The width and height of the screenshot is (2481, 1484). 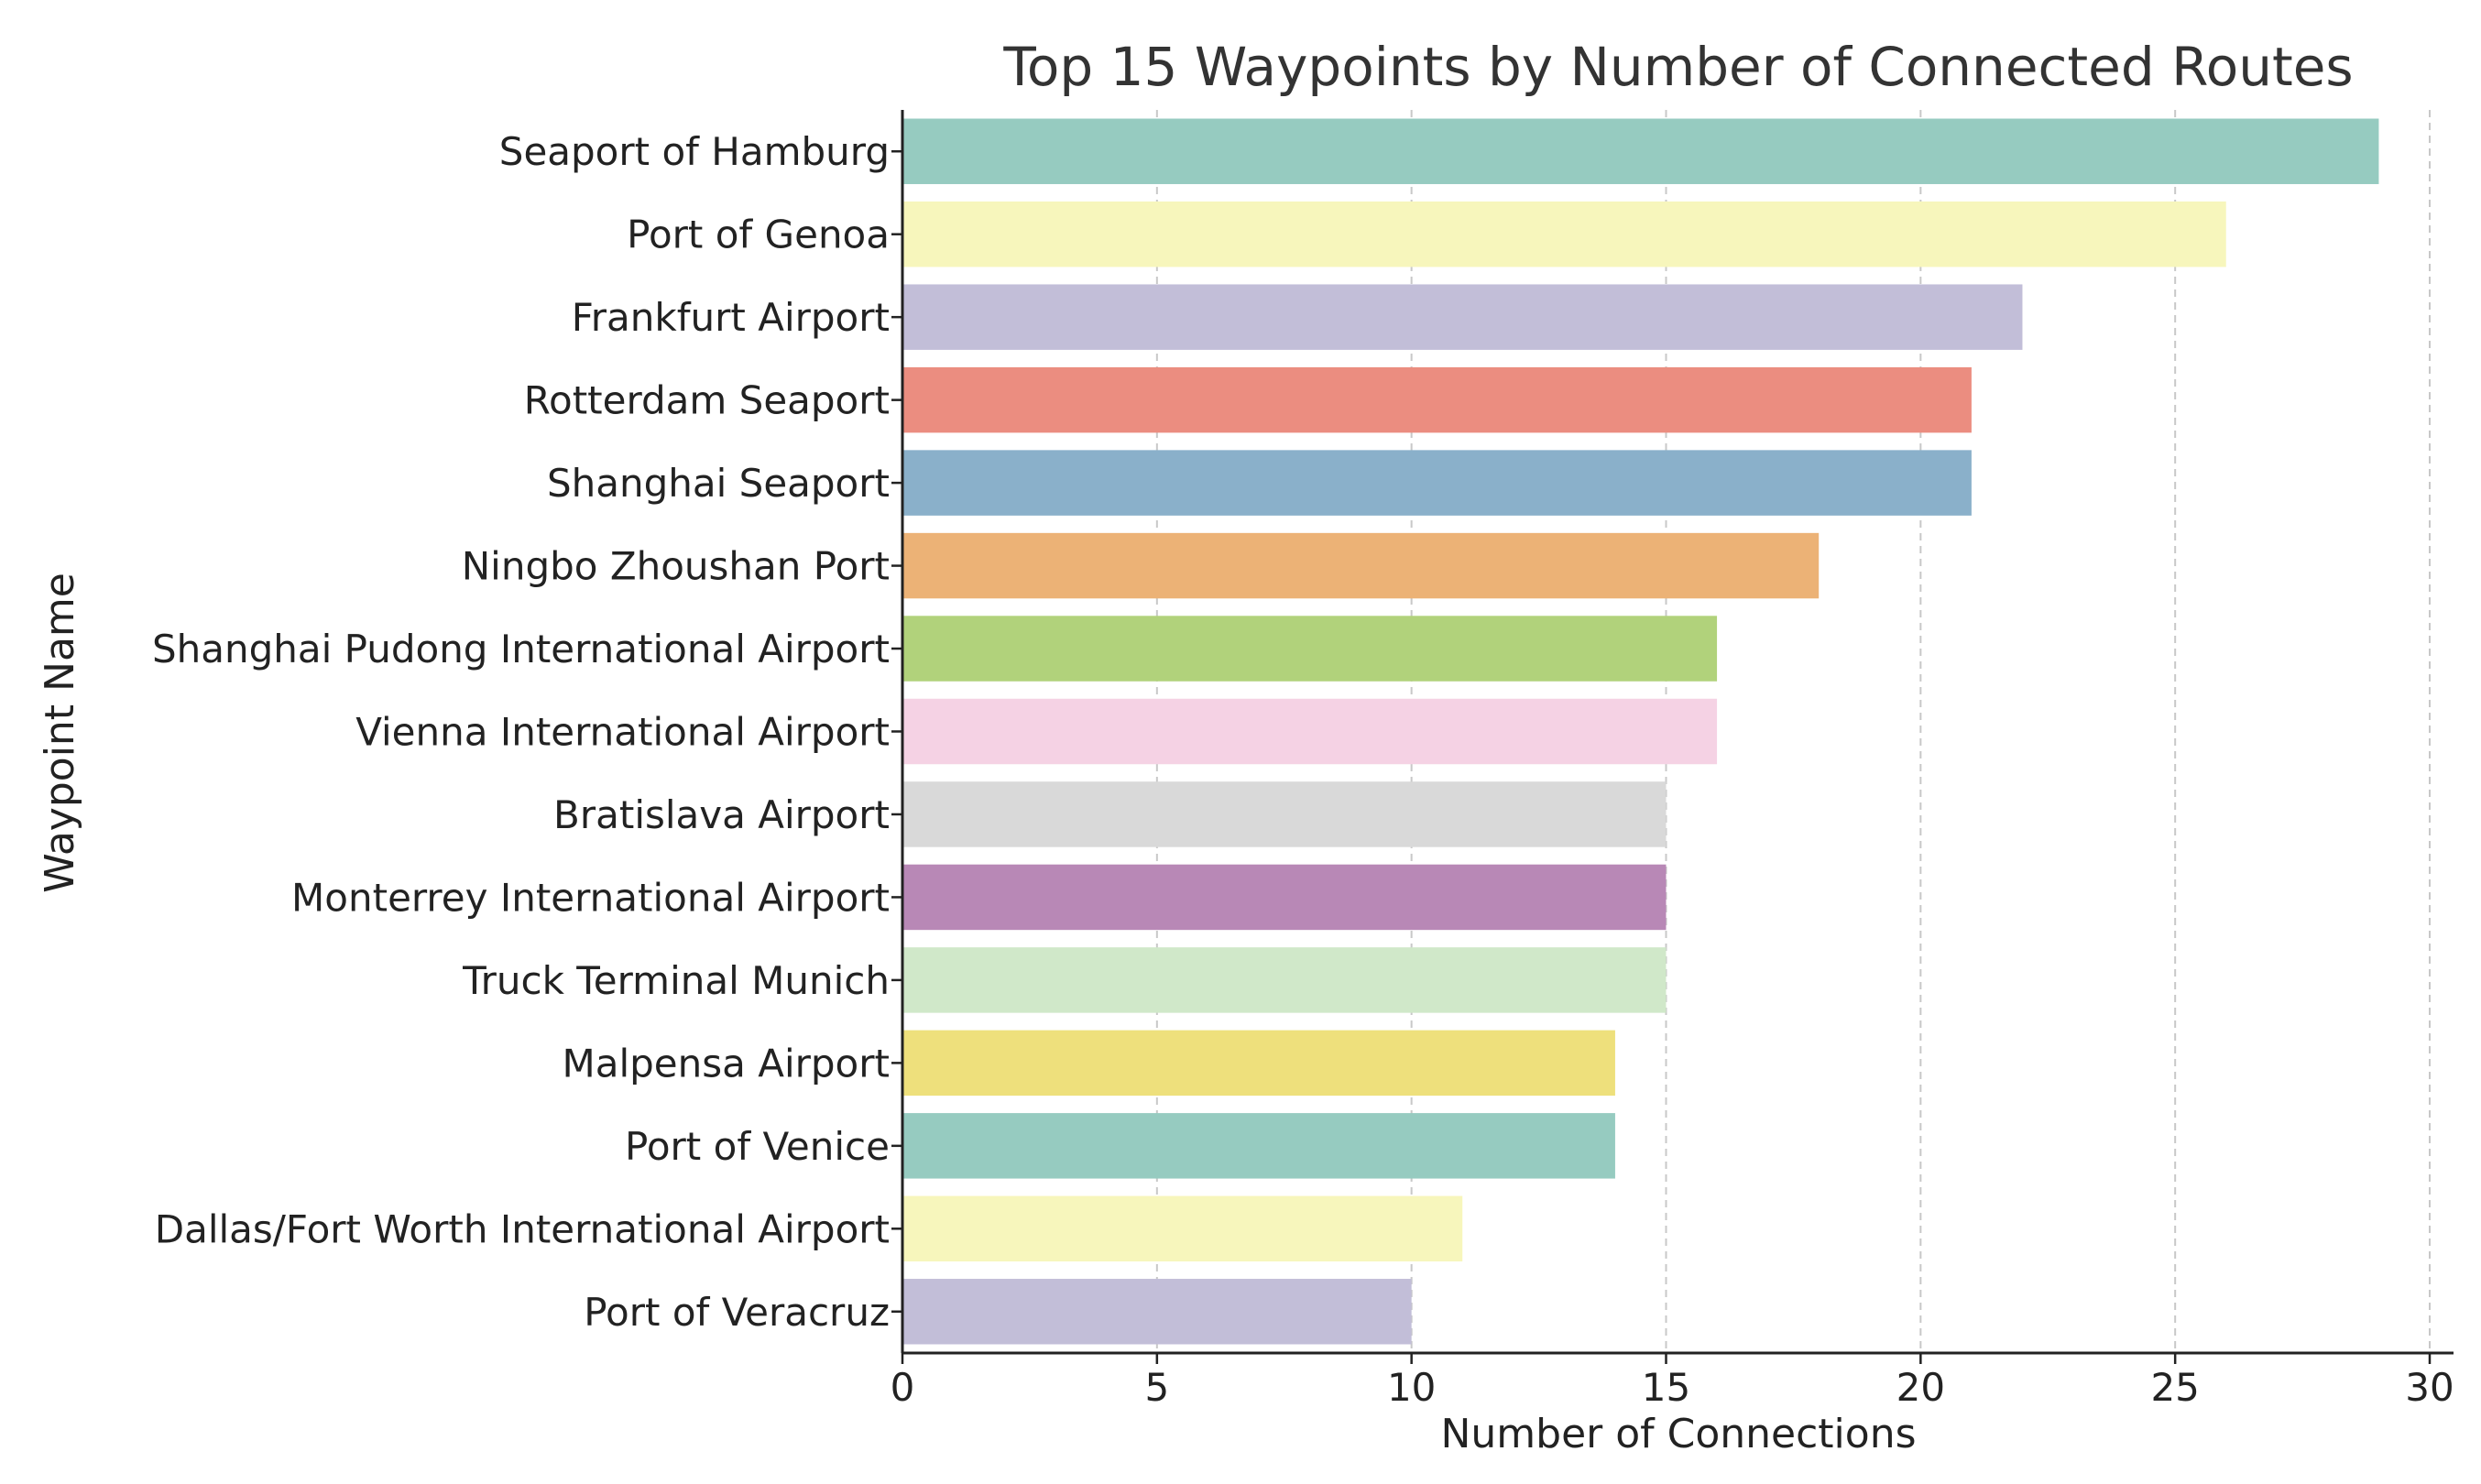 I want to click on category-label: Port of Venice, so click(x=757, y=1147).